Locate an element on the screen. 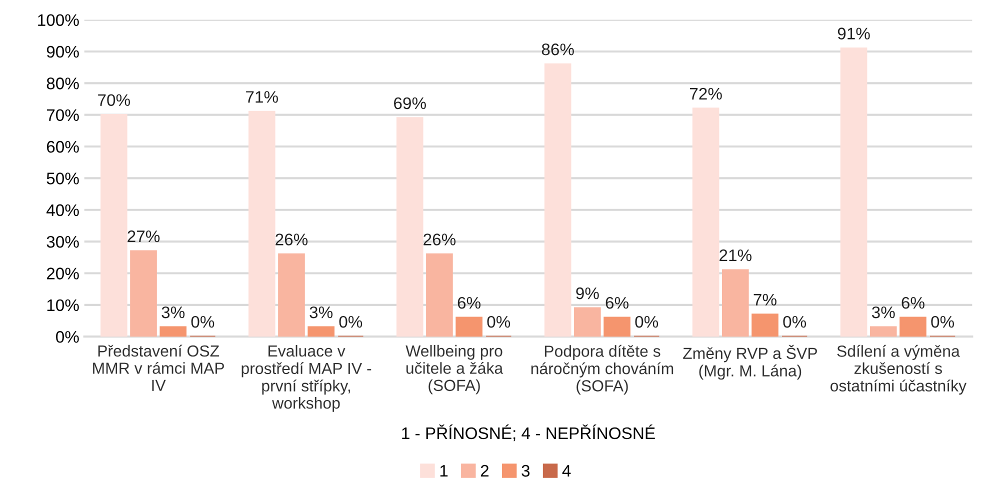  x-axis-title: 1 - PŘÍNOSNÉ; 4 - NEPŘÍNOSNÉ is located at coordinates (528, 433).